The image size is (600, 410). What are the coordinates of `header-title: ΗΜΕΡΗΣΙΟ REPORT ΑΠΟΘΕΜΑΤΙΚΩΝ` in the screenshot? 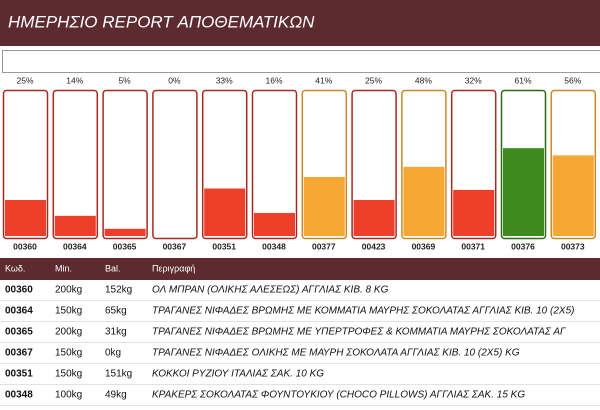 It's located at (161, 21).